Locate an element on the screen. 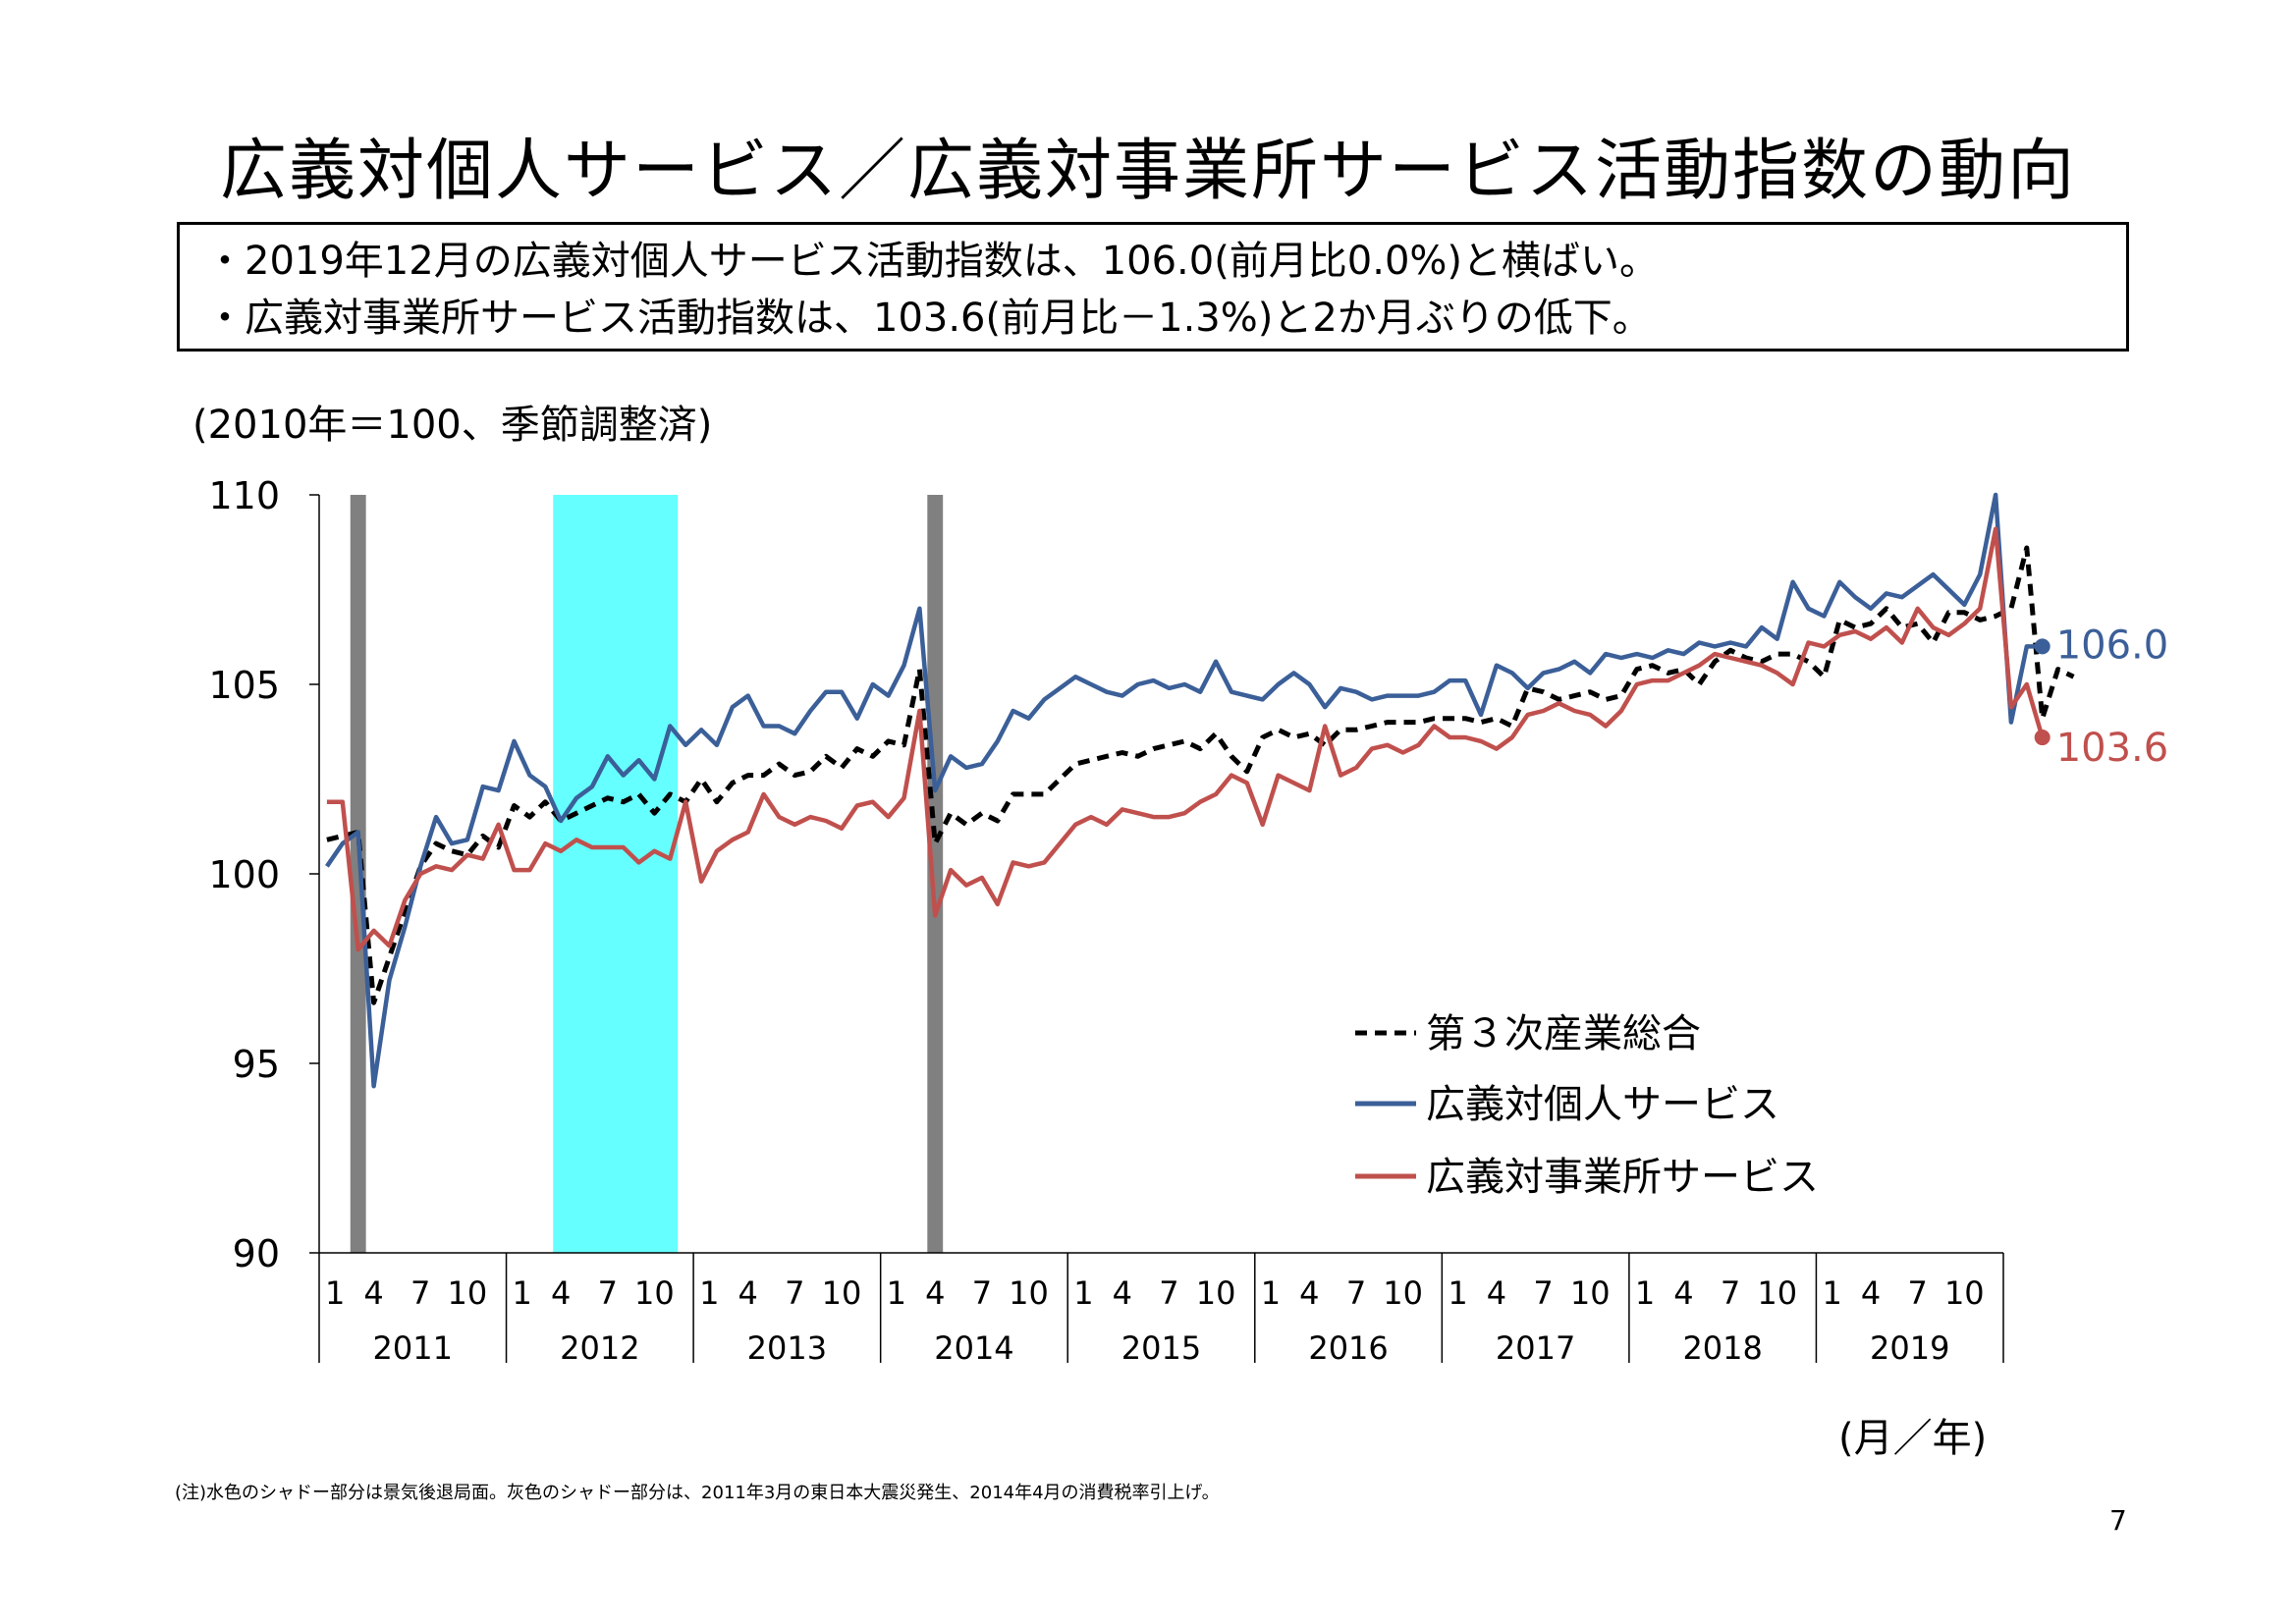 The height and width of the screenshot is (1624, 2296). y-tick-label: 90 is located at coordinates (256, 1253).